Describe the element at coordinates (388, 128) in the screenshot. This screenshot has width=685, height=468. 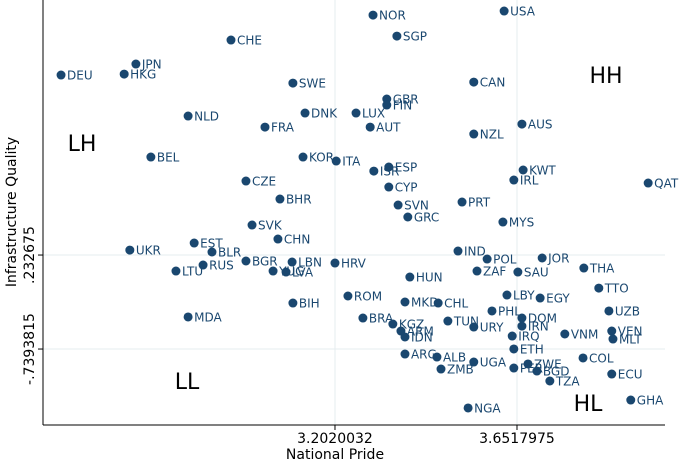
I see `point-label: AUT` at that location.